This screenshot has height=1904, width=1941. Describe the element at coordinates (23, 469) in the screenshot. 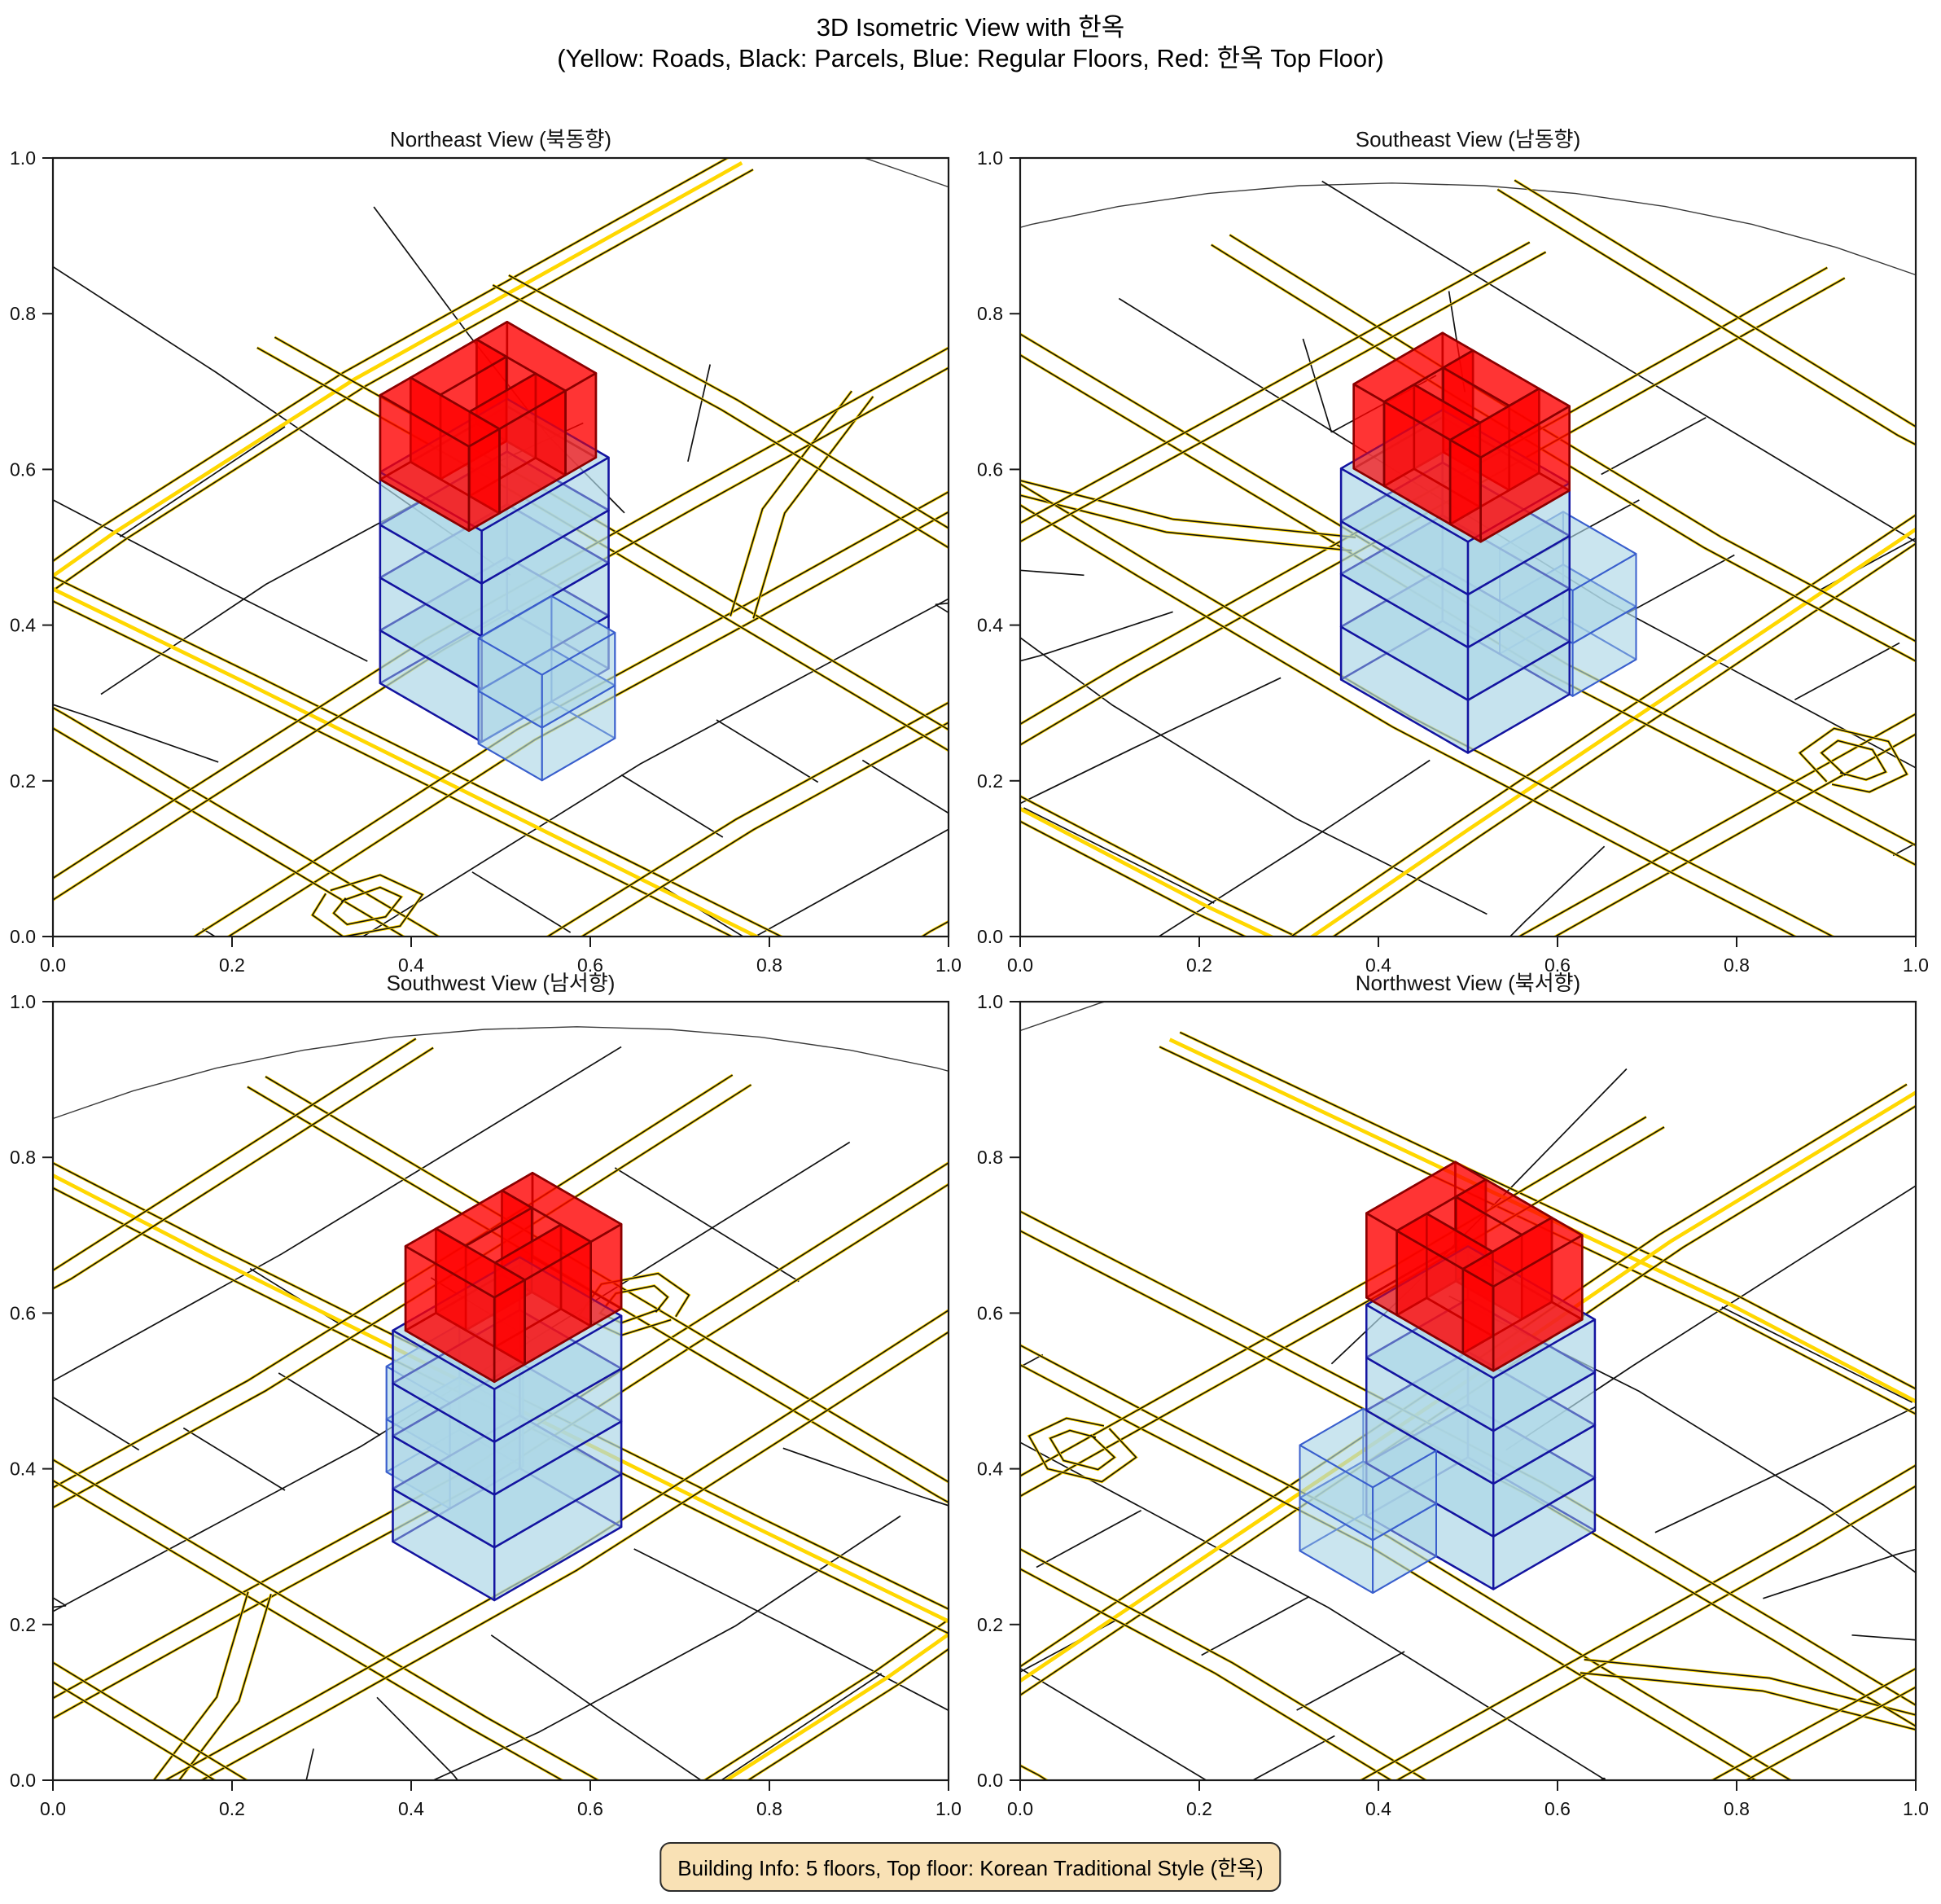

I see `y-tick-label: 0.6` at that location.